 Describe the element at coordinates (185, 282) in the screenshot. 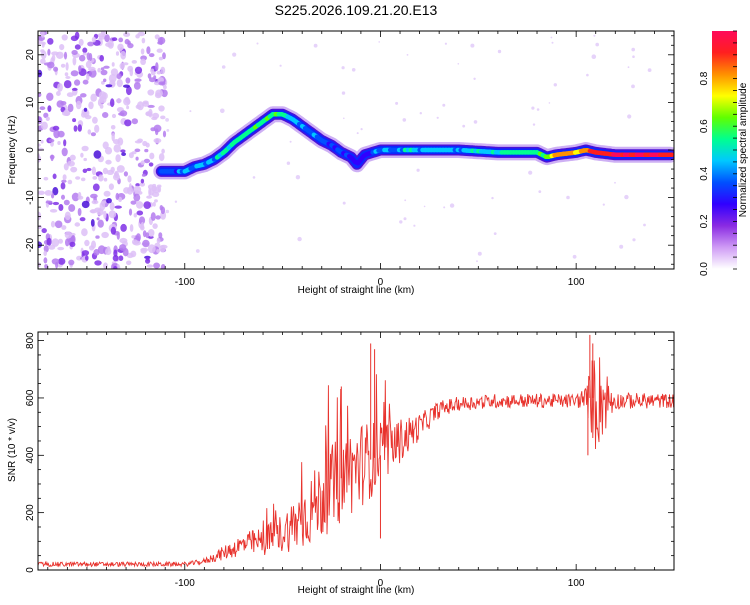

I see `x-tick-label: -100` at that location.